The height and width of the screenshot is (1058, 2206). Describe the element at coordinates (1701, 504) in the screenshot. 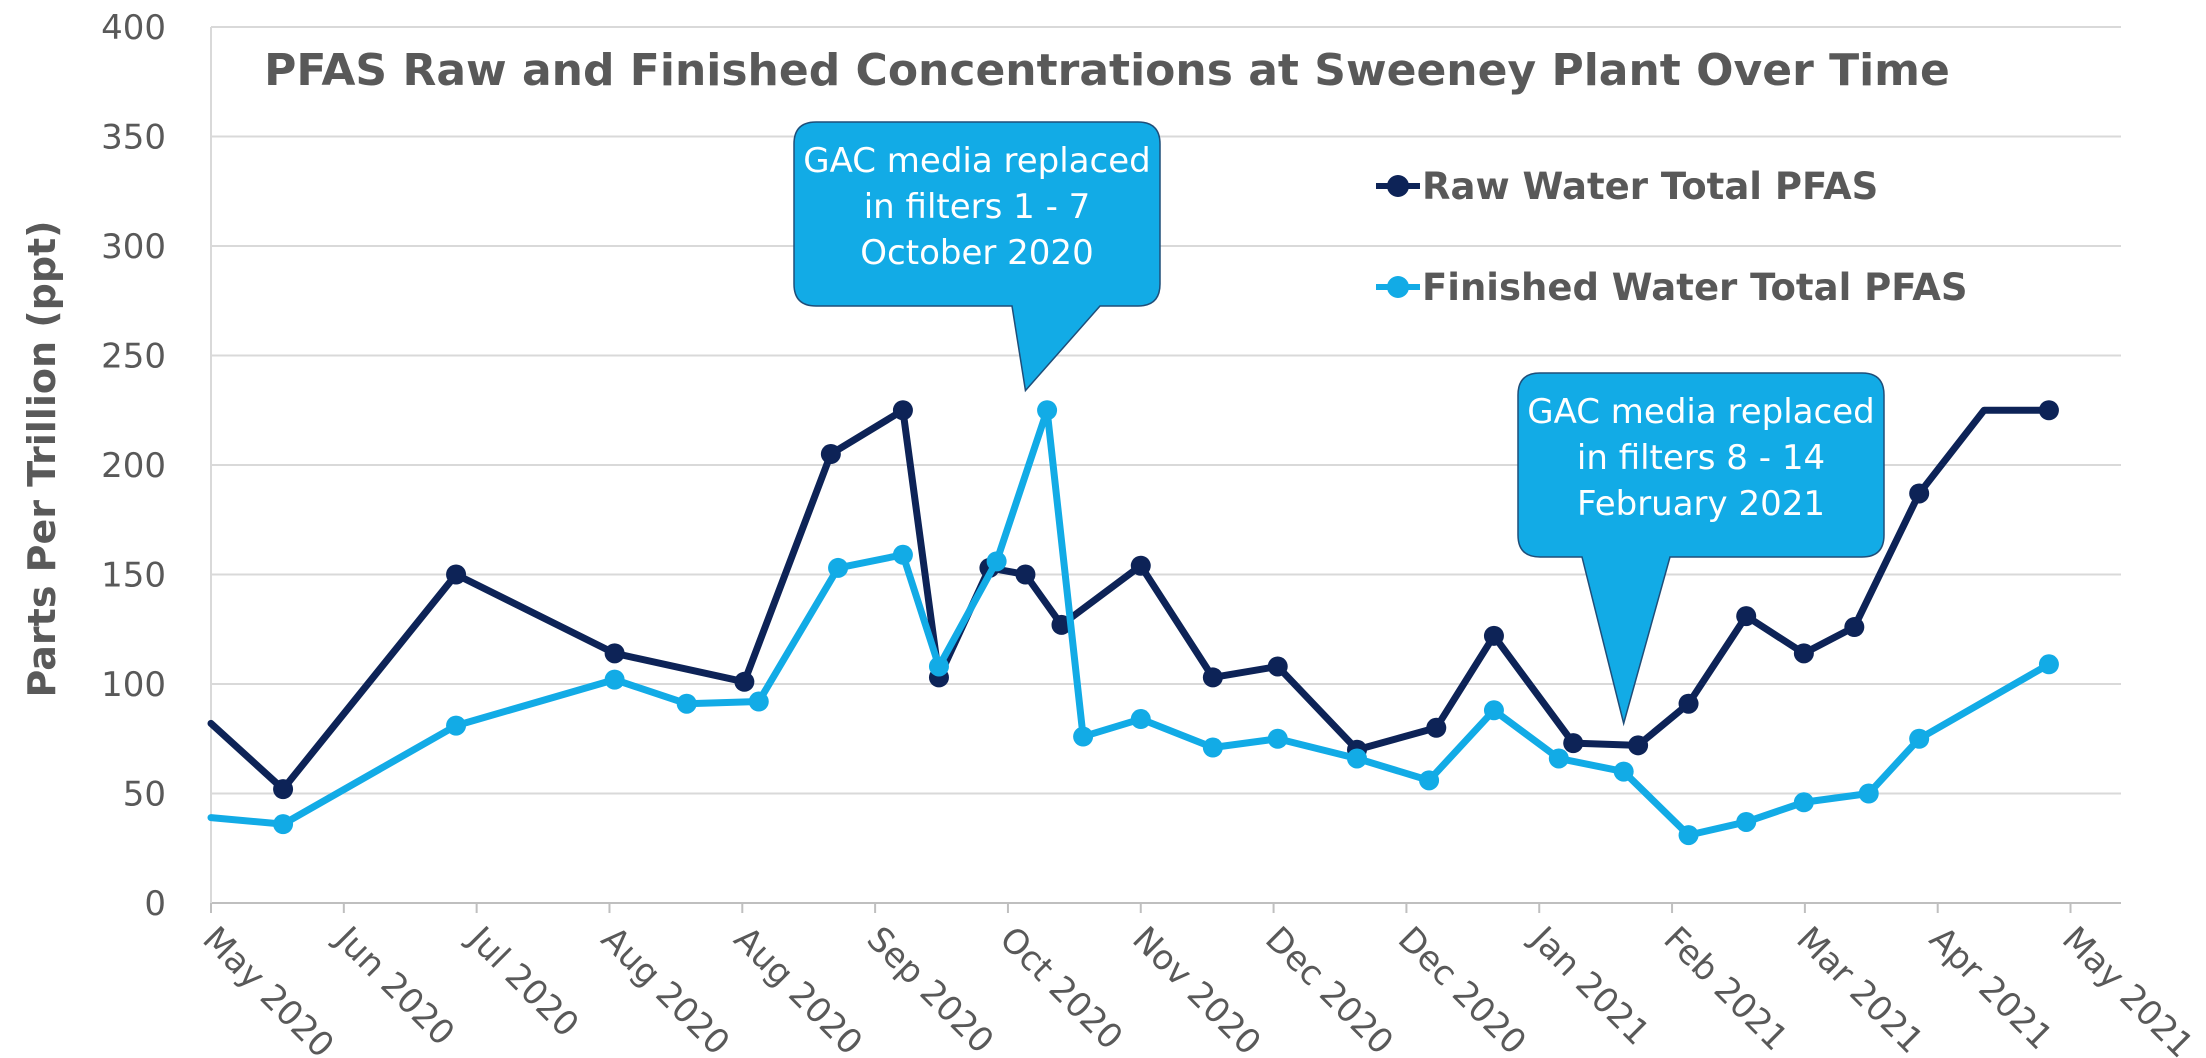

I see `callout-text-line: February 2021` at that location.